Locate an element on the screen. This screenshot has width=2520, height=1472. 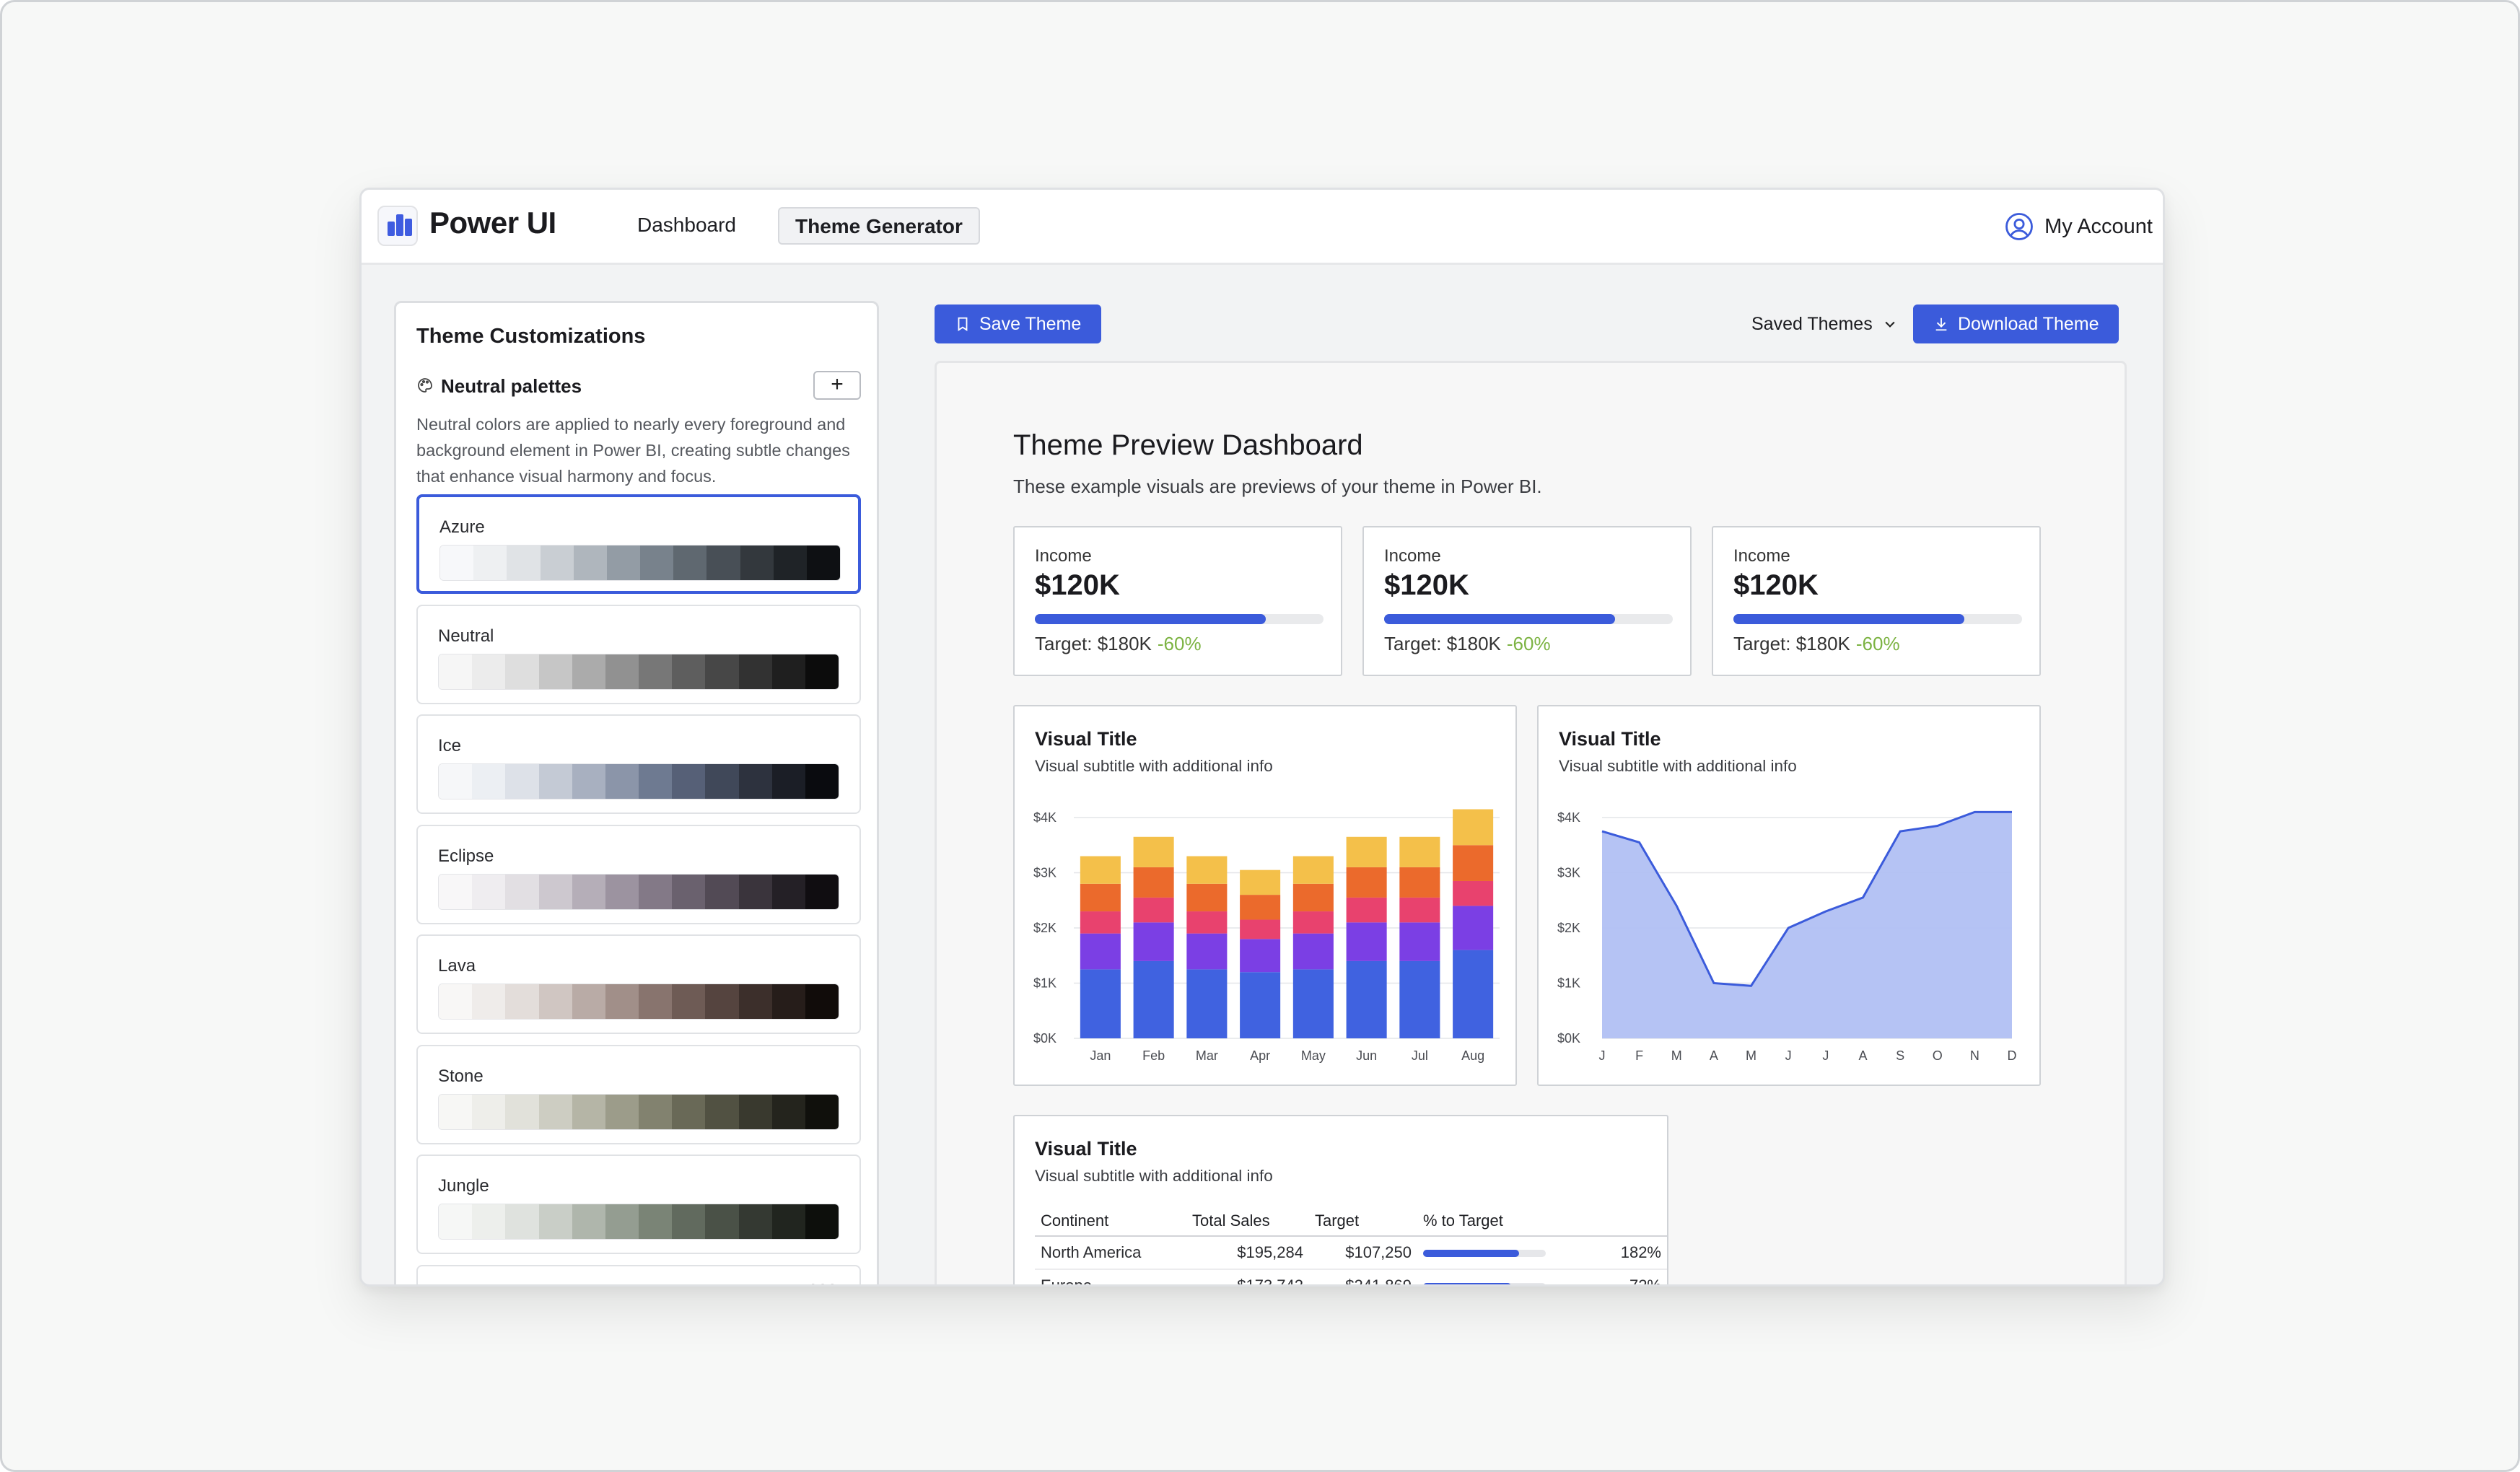
more-options-icon: ··· is located at coordinates (823, 1279).